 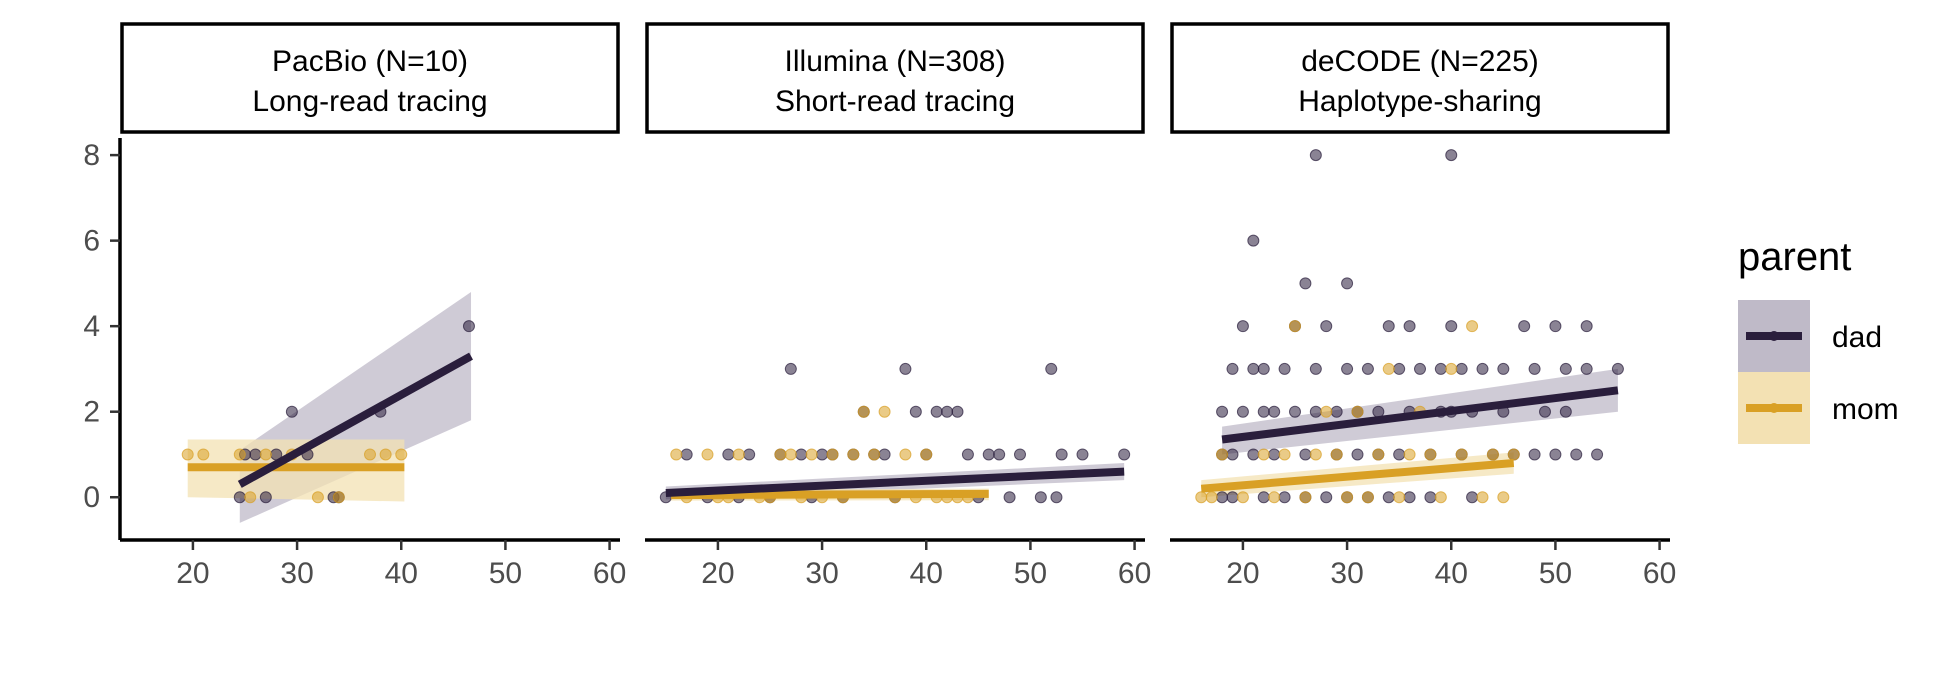 What do you see at coordinates (369, 101) in the screenshot?
I see `facet-strip-subtitle: Long-read tracing` at bounding box center [369, 101].